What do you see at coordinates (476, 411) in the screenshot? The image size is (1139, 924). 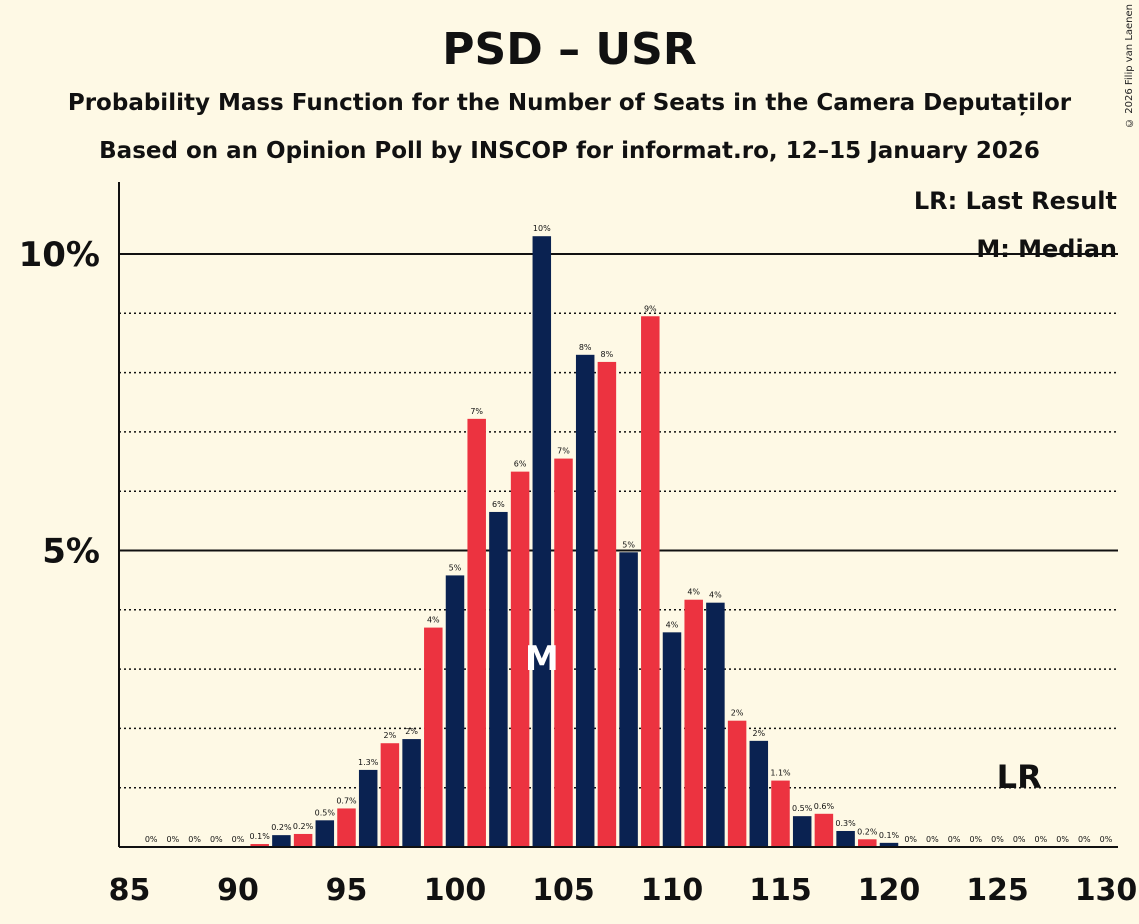 I see `bar-label-101: 7%` at bounding box center [476, 411].